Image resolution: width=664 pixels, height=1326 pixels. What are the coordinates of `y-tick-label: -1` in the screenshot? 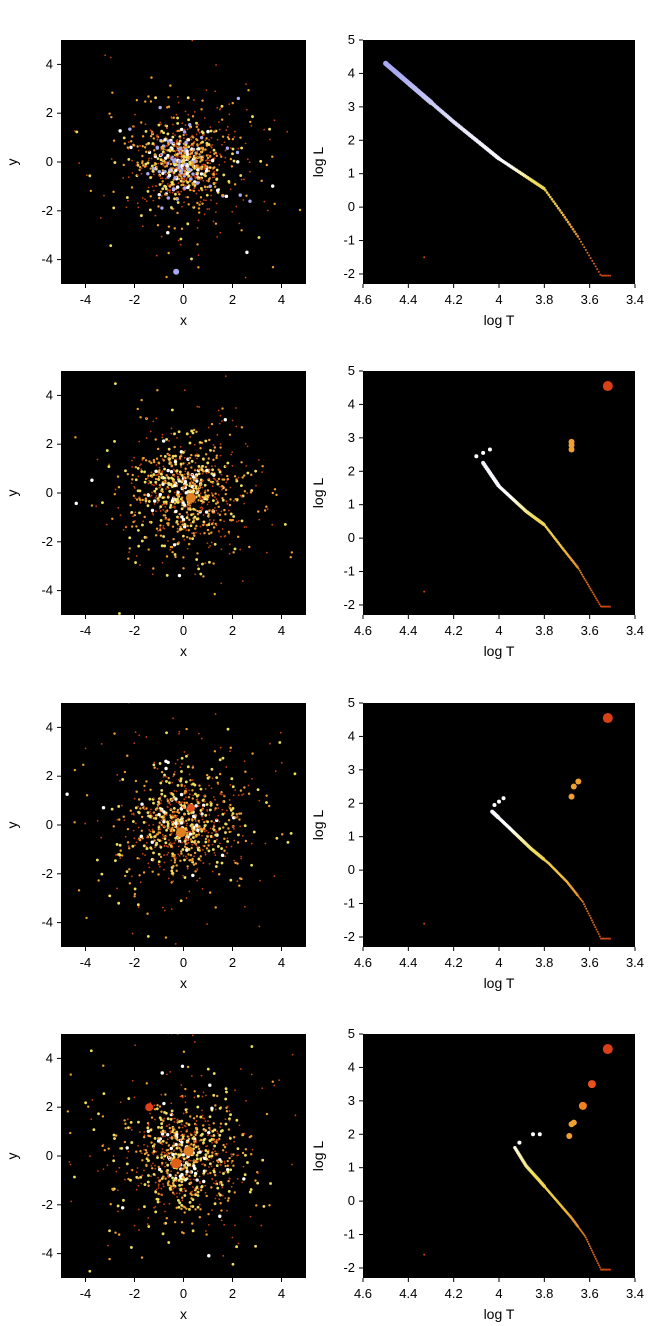 It's located at (349, 903).